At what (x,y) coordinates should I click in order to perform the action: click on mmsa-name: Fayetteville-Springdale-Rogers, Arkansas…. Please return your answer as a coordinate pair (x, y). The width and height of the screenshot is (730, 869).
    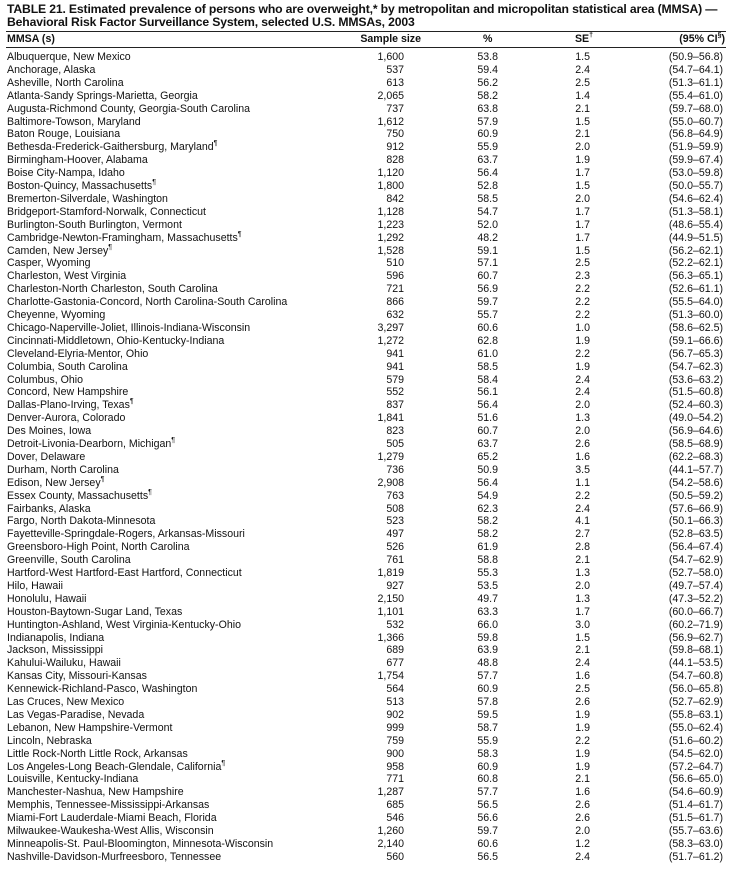
    Looking at the image, I should click on (126, 534).